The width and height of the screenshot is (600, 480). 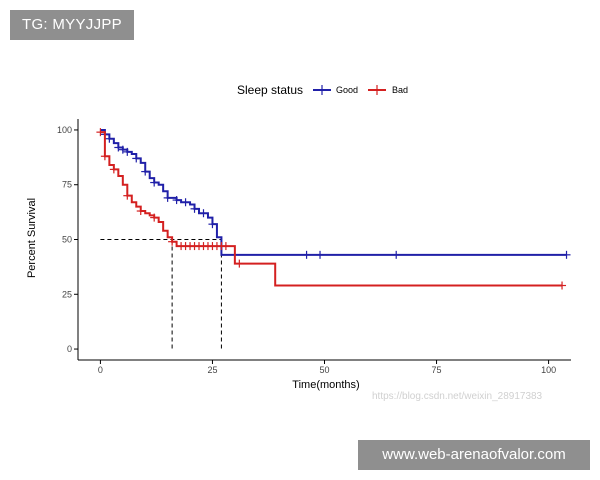 I want to click on legend-good-label: Good, so click(x=347, y=90).